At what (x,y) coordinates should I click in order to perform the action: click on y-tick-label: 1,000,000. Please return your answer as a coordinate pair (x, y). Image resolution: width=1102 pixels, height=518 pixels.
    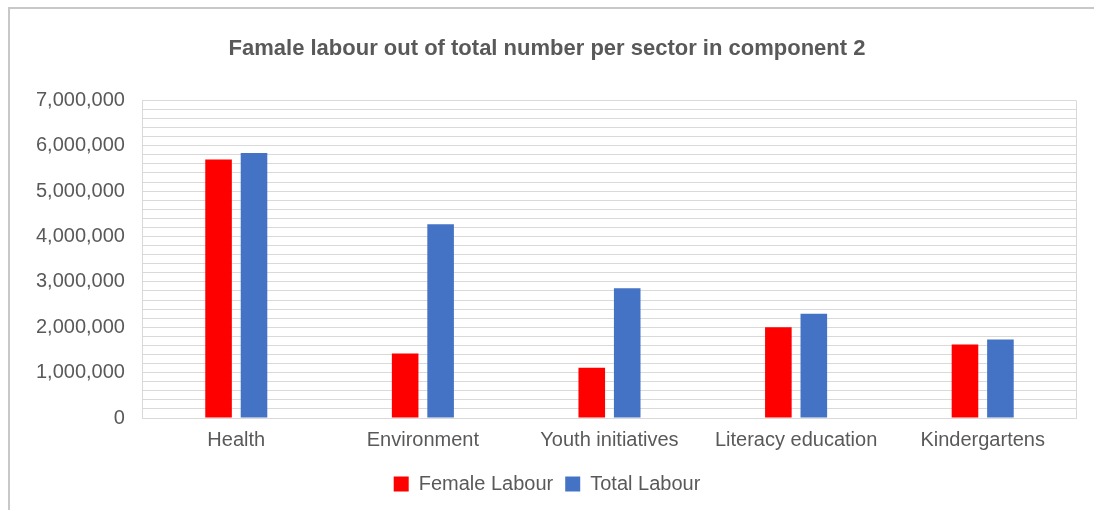
    Looking at the image, I should click on (80, 371).